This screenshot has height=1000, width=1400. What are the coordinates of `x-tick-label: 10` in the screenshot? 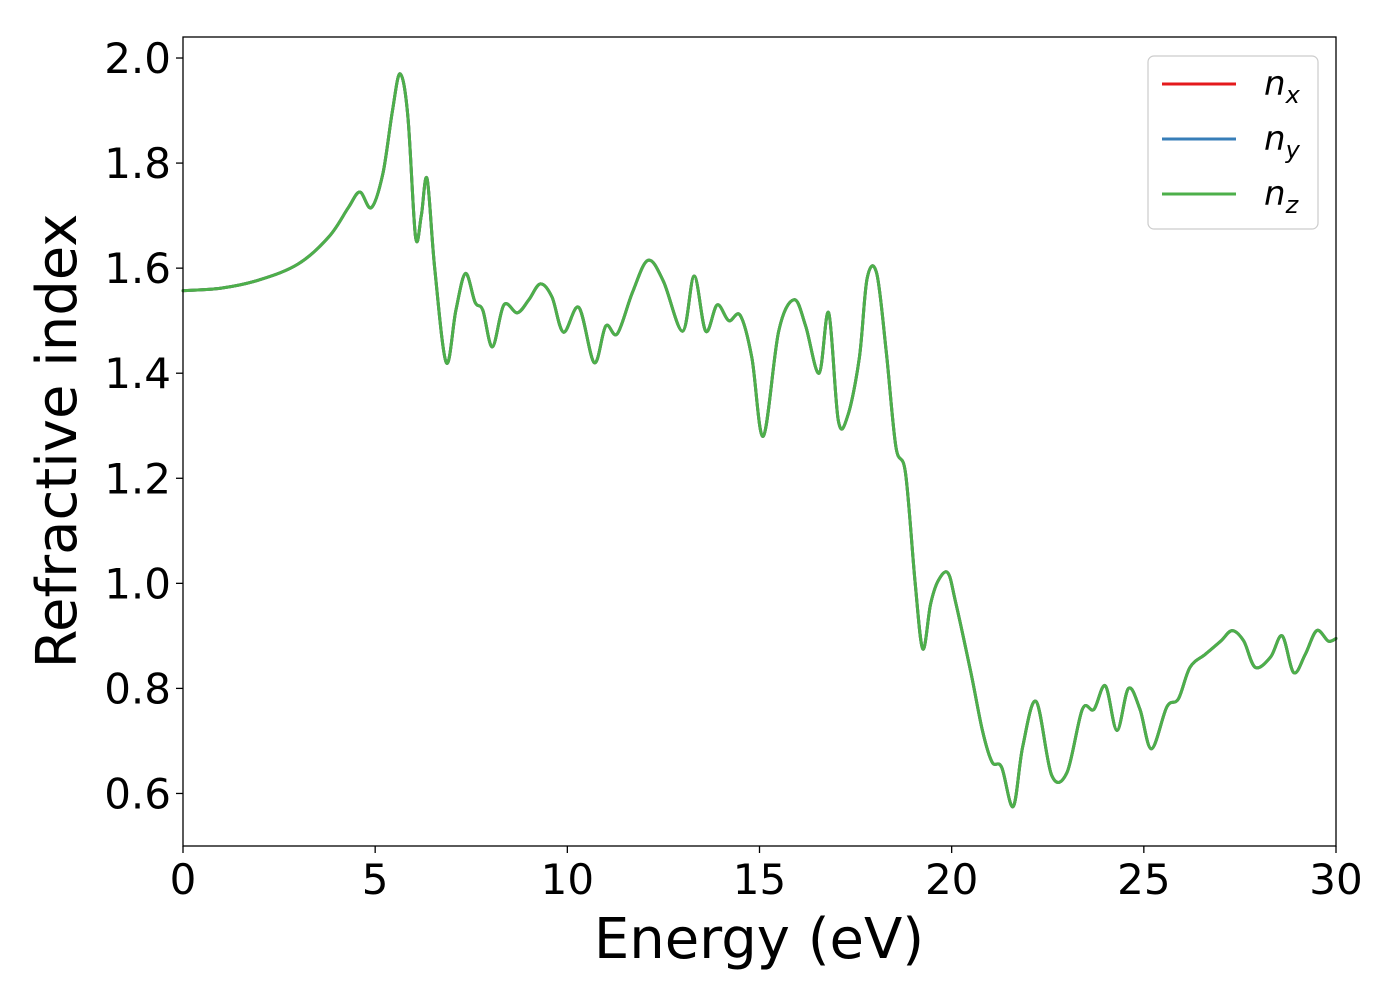 It's located at (567, 879).